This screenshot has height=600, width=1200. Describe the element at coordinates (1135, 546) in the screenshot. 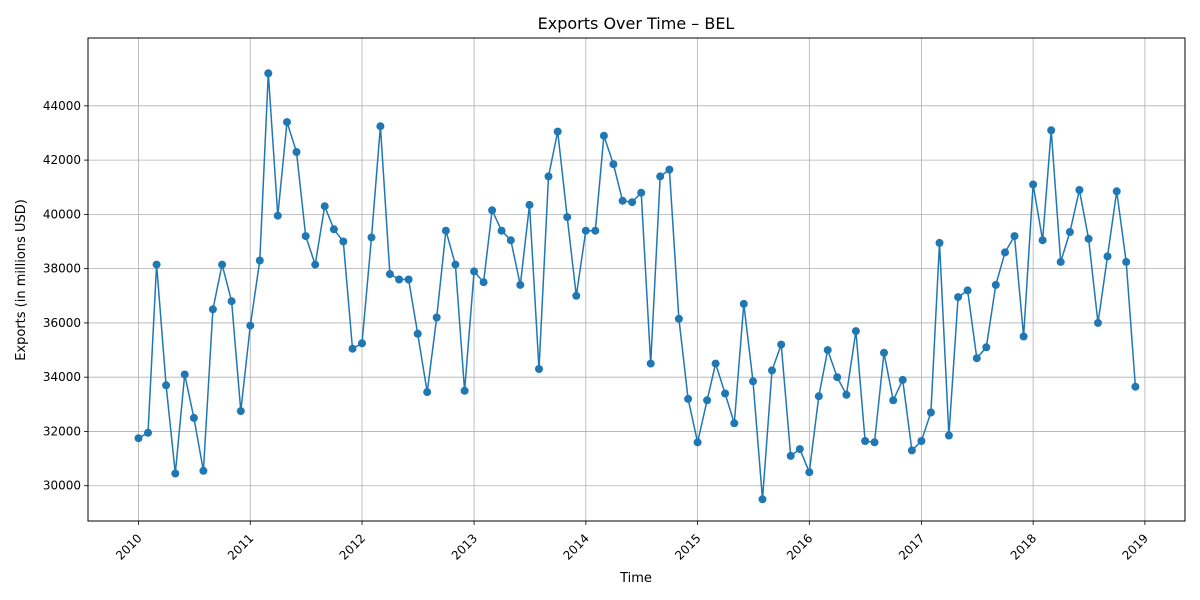

I see `x-tick-label: 2019` at that location.